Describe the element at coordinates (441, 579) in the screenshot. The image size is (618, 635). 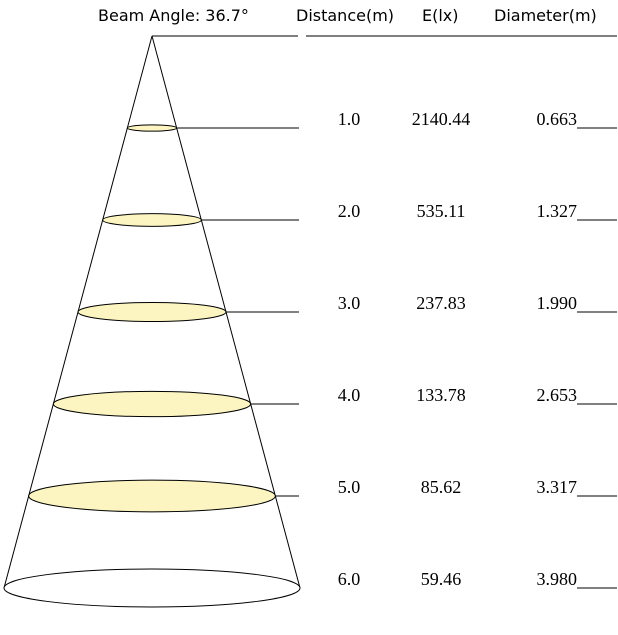
I see `illuminance-value-6: 59.46` at that location.